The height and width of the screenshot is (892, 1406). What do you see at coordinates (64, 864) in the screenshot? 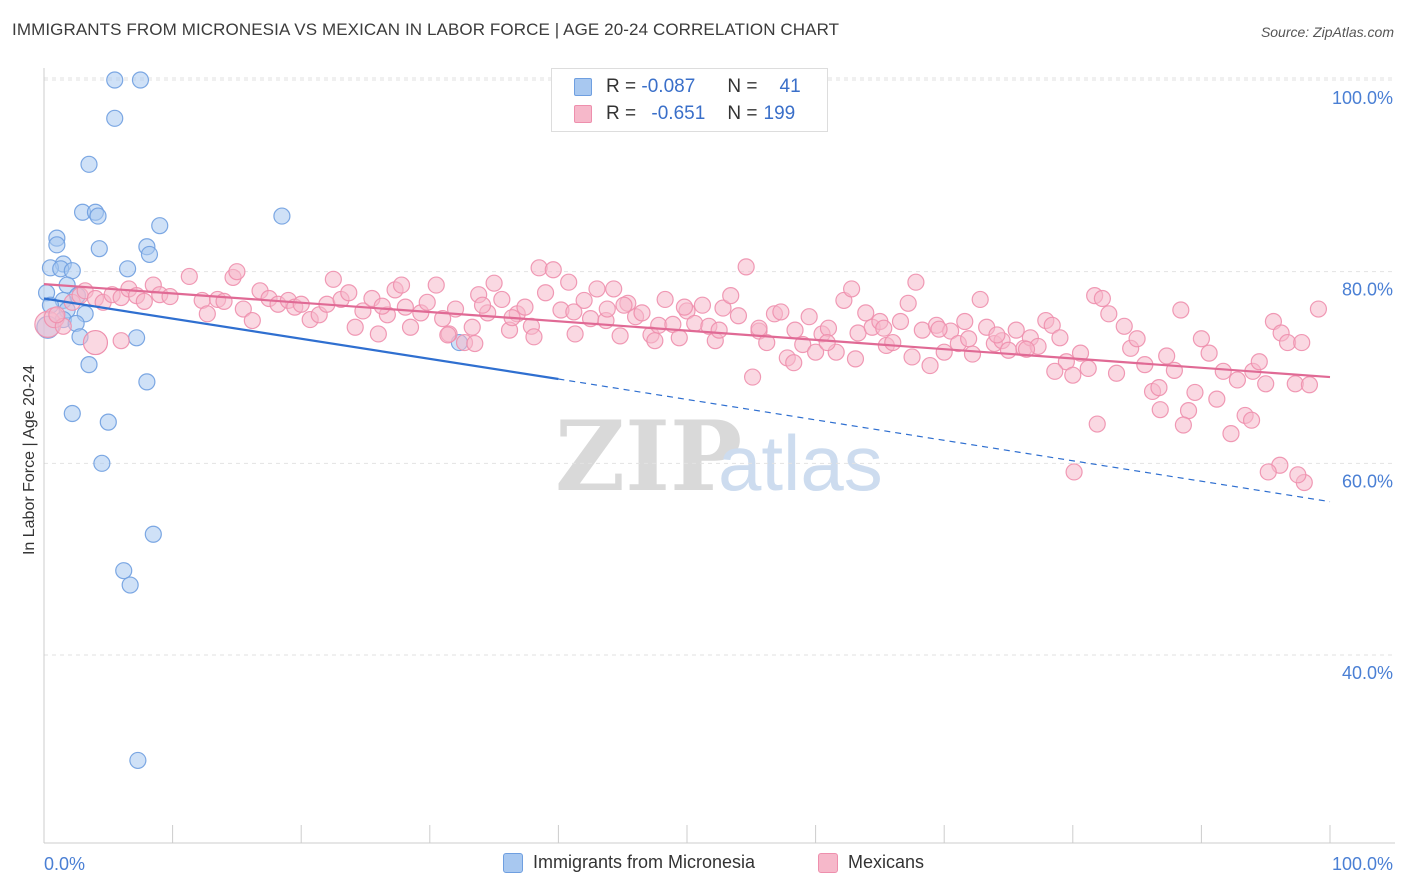
I see `x-tick-label: 0.0%` at bounding box center [64, 864].